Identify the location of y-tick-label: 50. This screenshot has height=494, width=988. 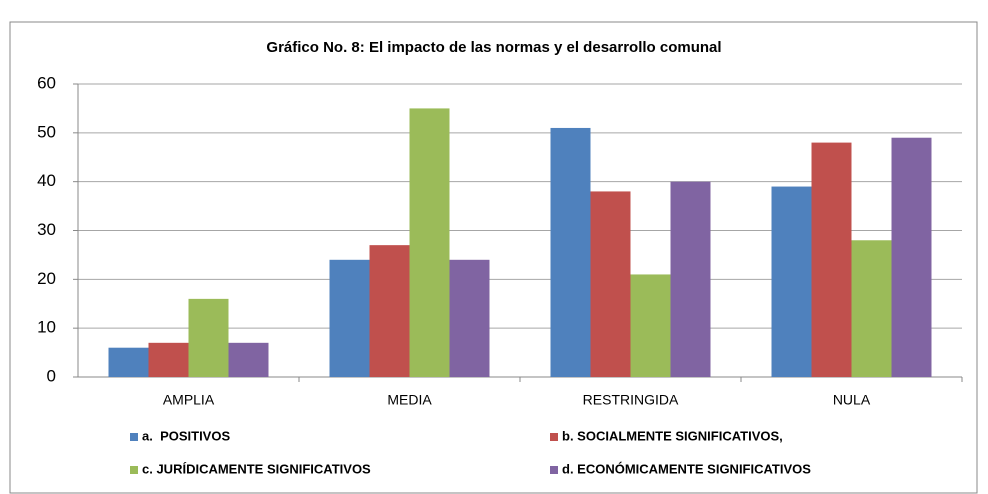
(46, 131).